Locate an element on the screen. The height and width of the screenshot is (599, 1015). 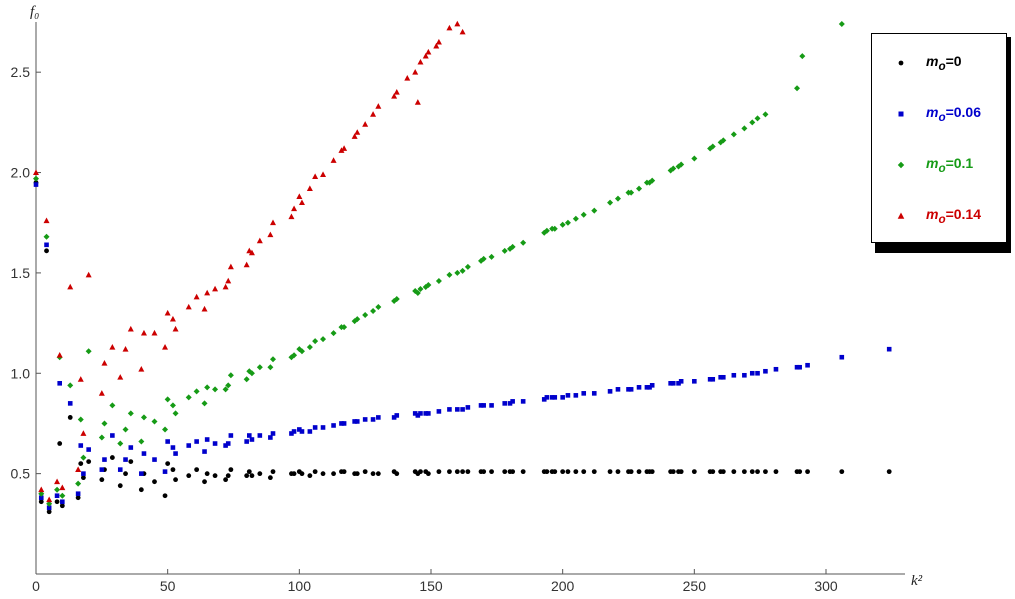
legend-m-sub: o is located at coordinates (942, 168).